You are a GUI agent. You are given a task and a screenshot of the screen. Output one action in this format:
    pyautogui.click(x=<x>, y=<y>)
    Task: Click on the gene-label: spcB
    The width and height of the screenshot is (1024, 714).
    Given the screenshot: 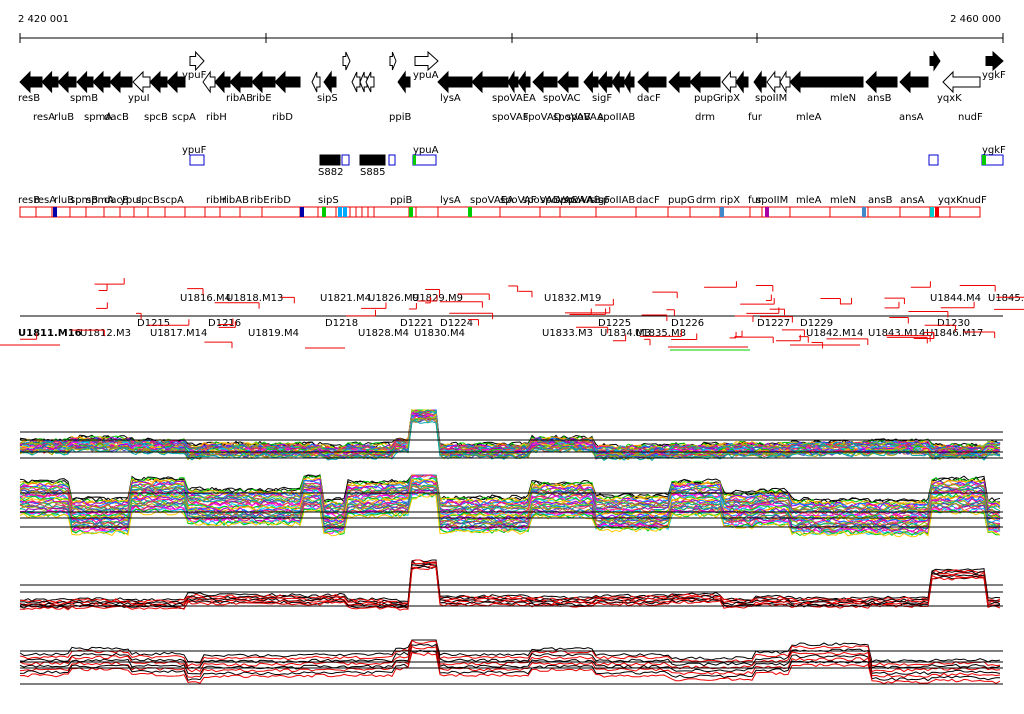 What is the action you would take?
    pyautogui.click(x=156, y=117)
    